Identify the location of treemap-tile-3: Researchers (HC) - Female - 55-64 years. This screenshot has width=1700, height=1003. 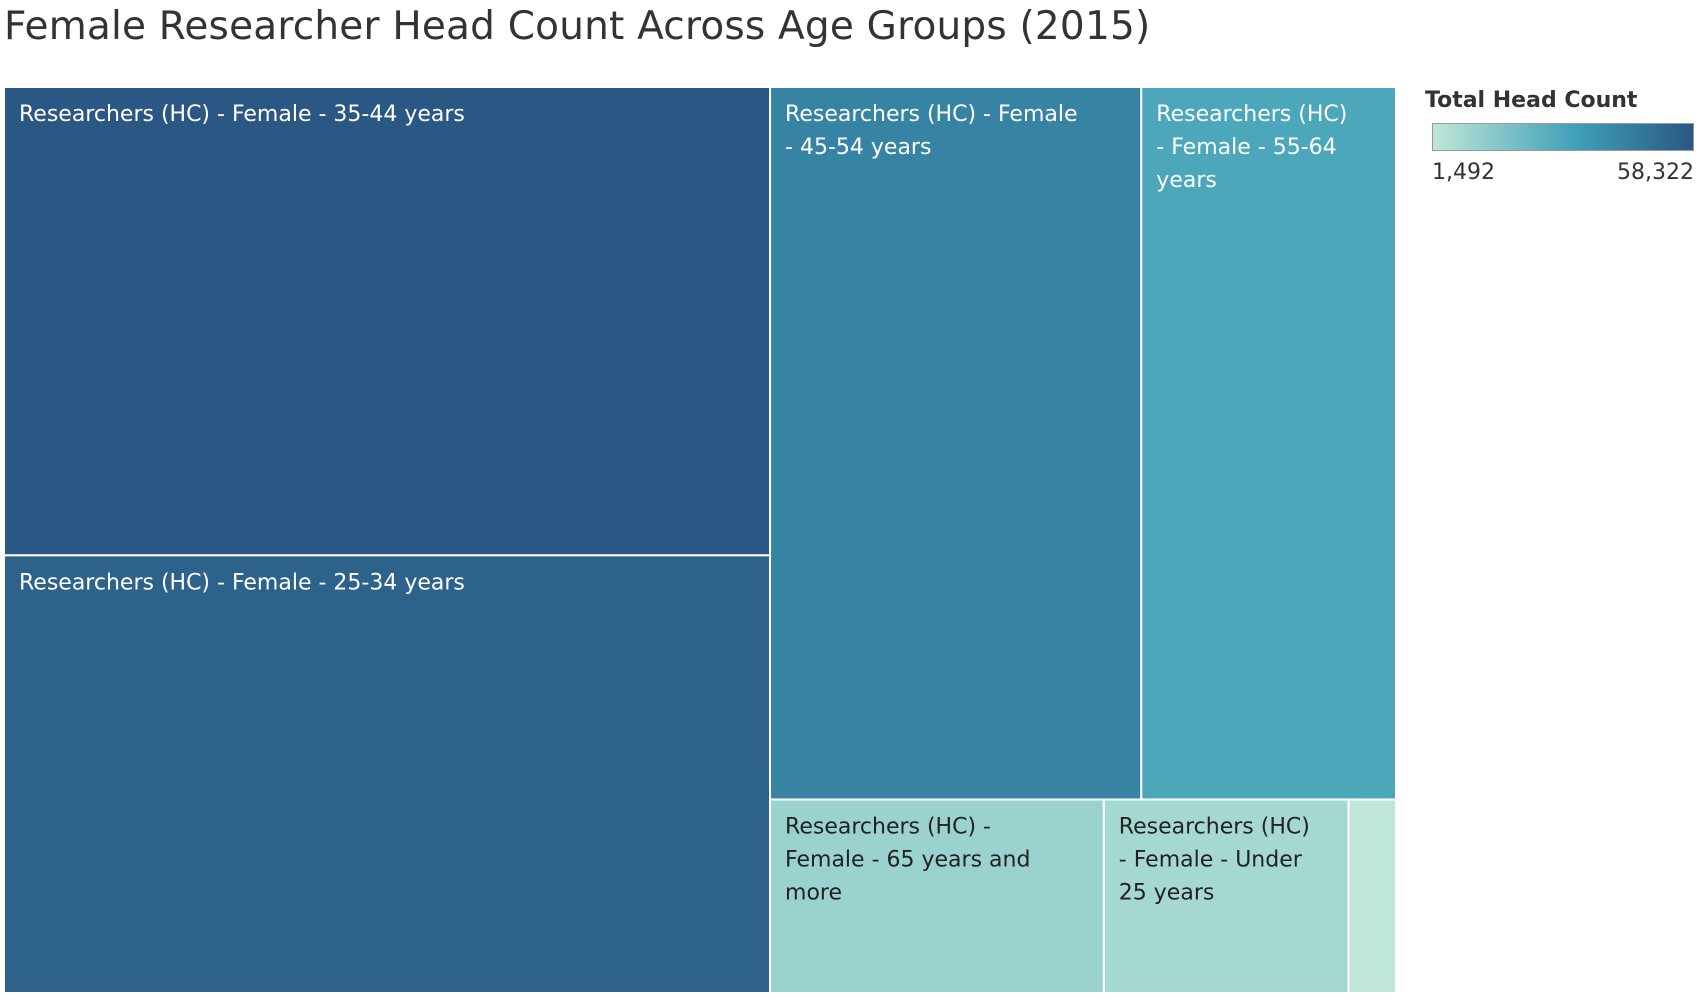
(1268, 443).